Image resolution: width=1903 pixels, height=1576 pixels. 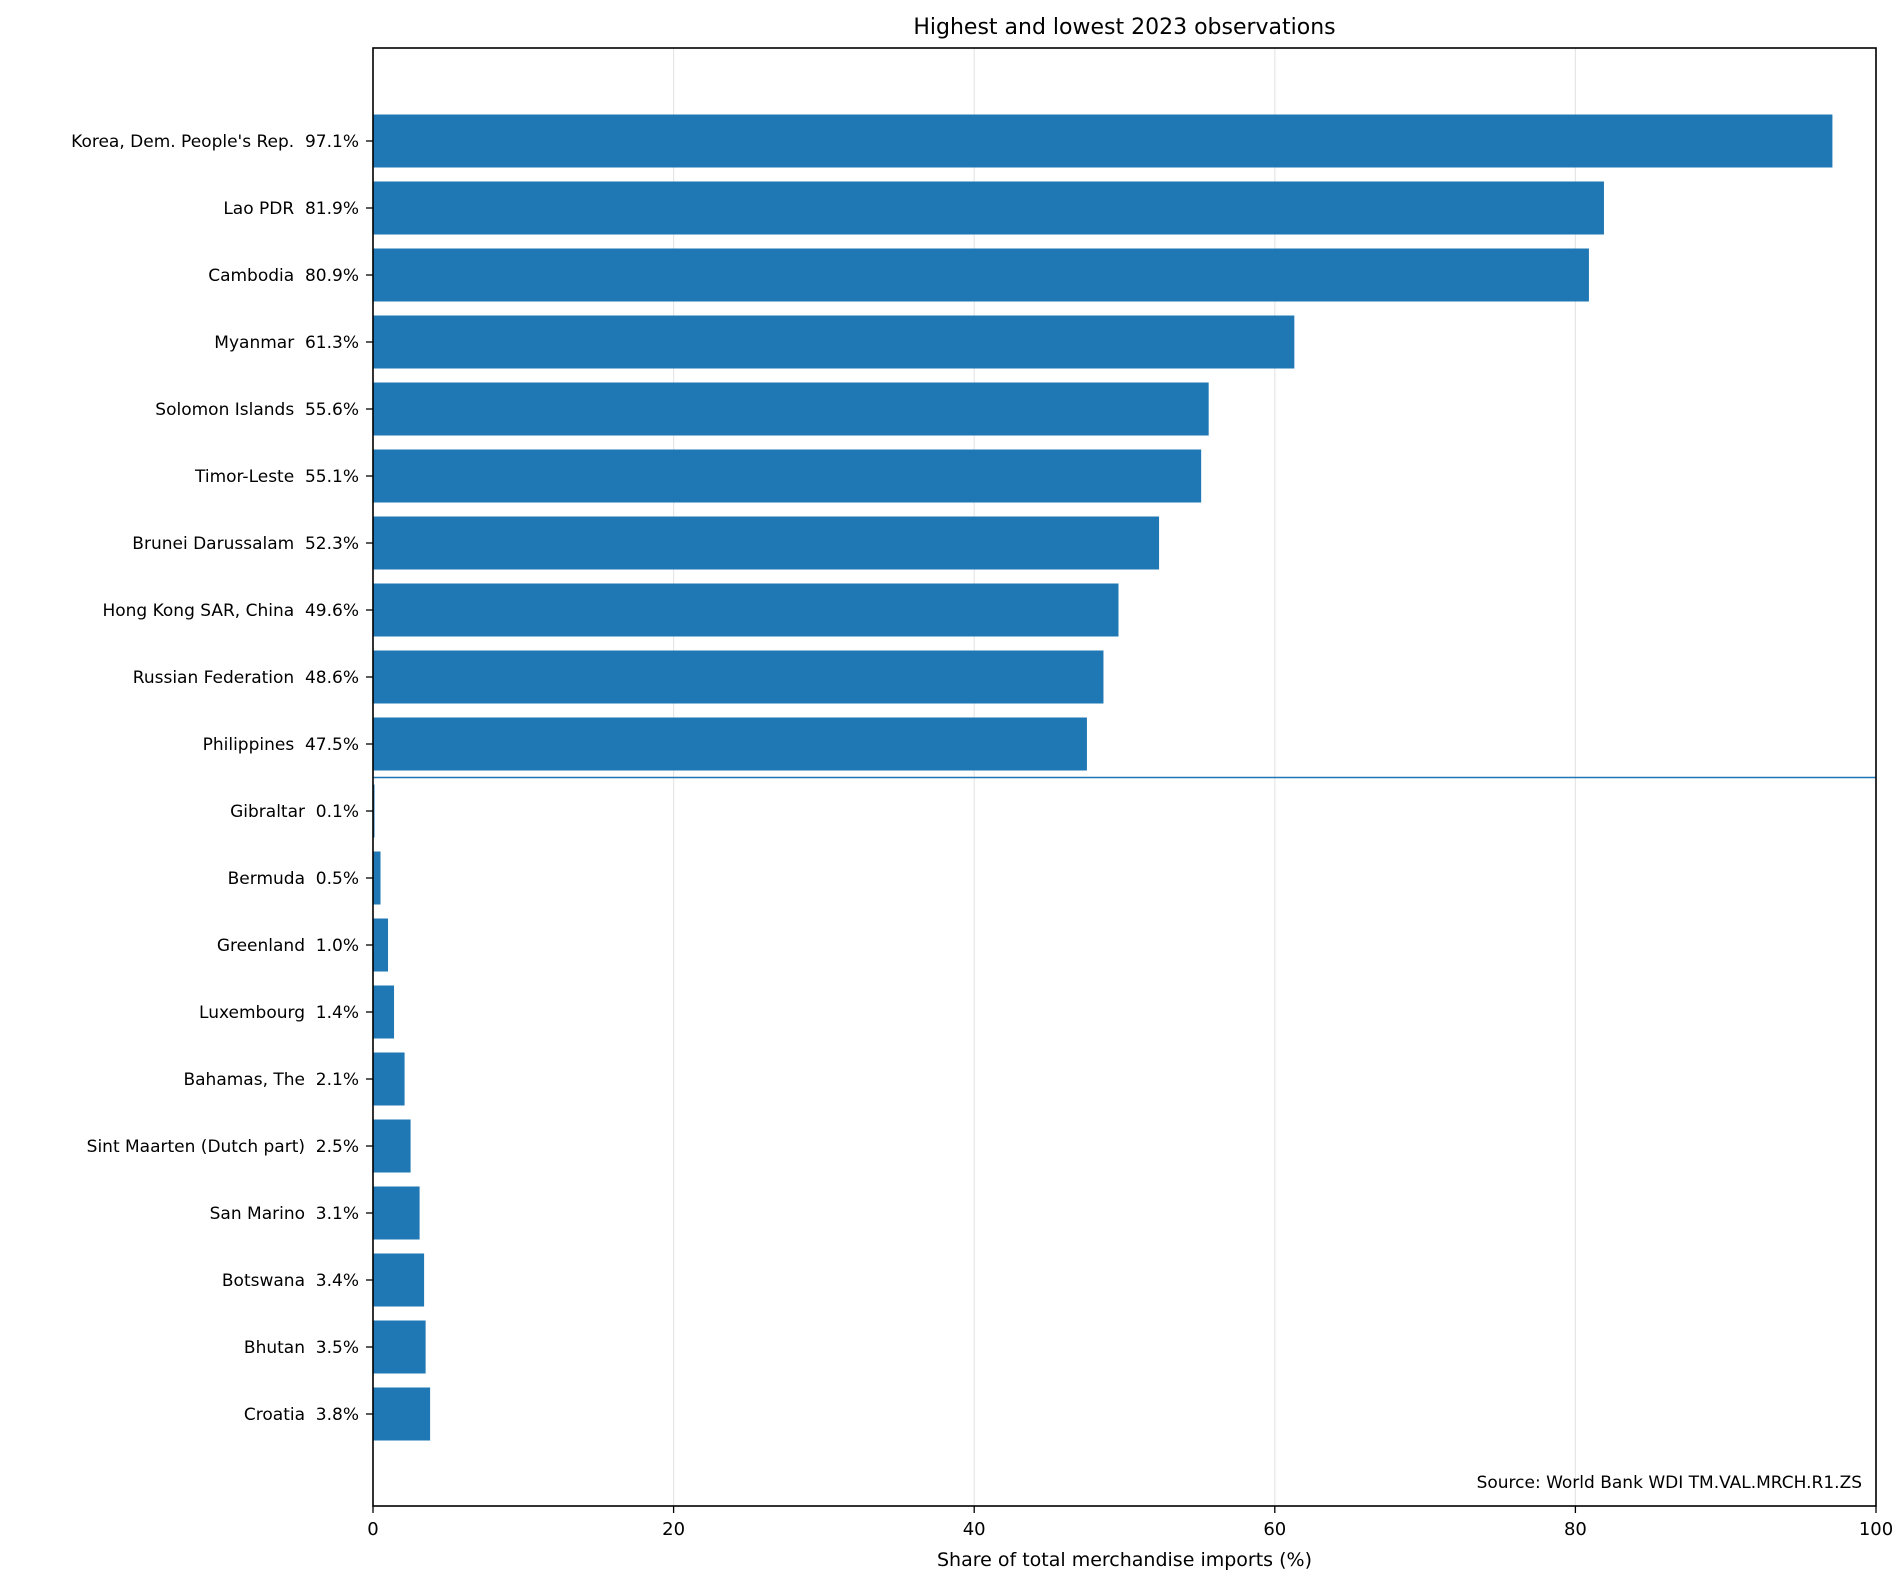 What do you see at coordinates (301, 1415) in the screenshot?
I see `category-label: Croatia 3.8%` at bounding box center [301, 1415].